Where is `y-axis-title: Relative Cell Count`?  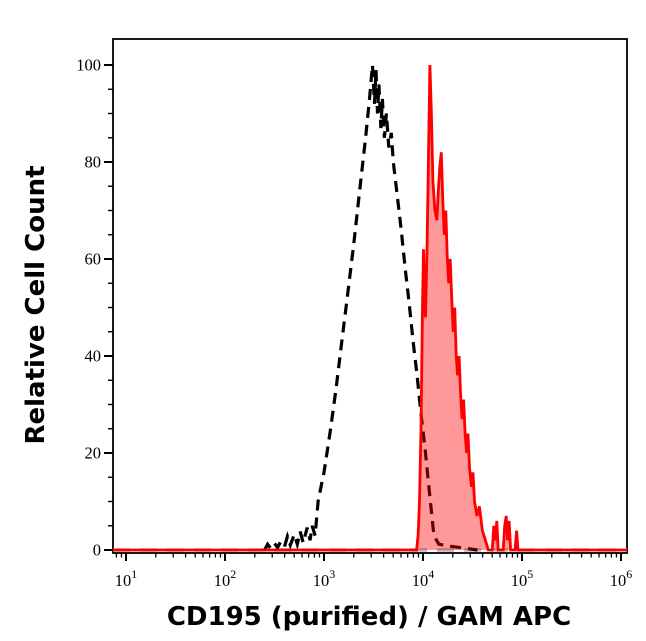
y-axis-title: Relative Cell Count is located at coordinates (36, 304).